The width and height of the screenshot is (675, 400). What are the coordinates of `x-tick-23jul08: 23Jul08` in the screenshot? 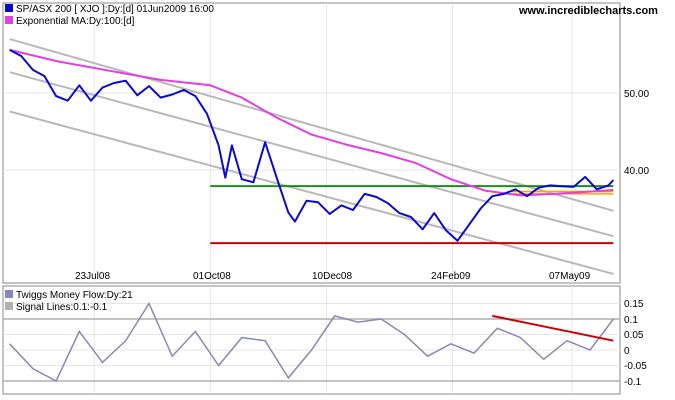 It's located at (92, 276).